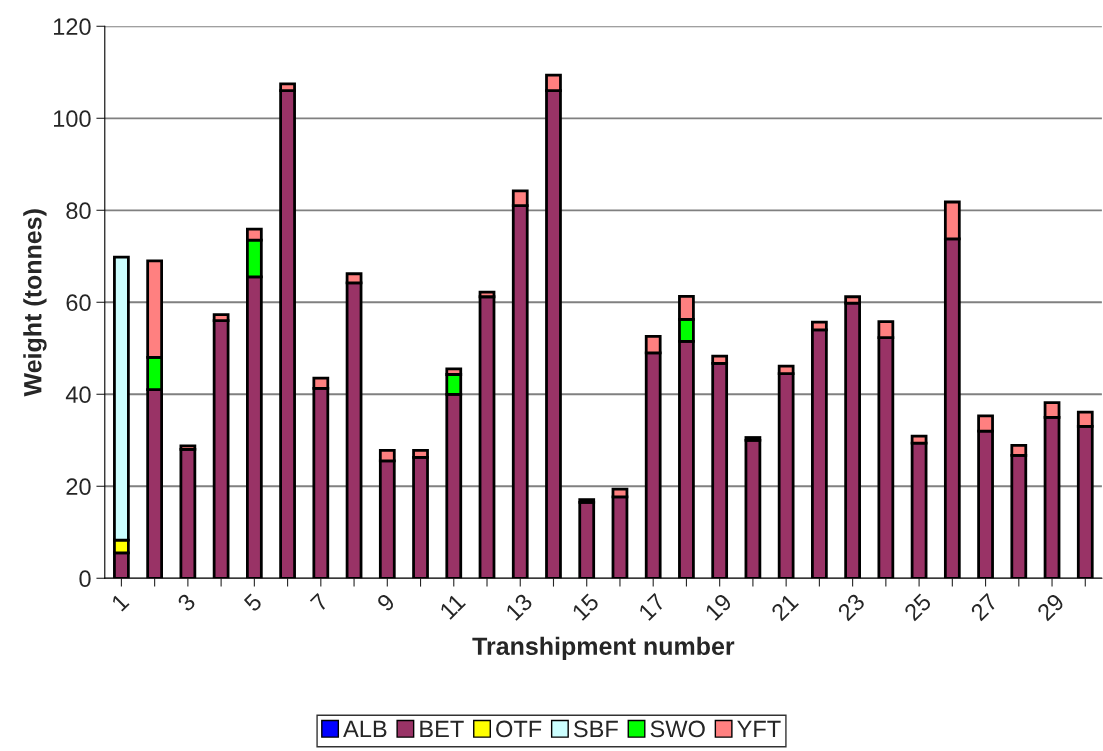 The height and width of the screenshot is (751, 1103). I want to click on x-tick-label: 17, so click(652, 606).